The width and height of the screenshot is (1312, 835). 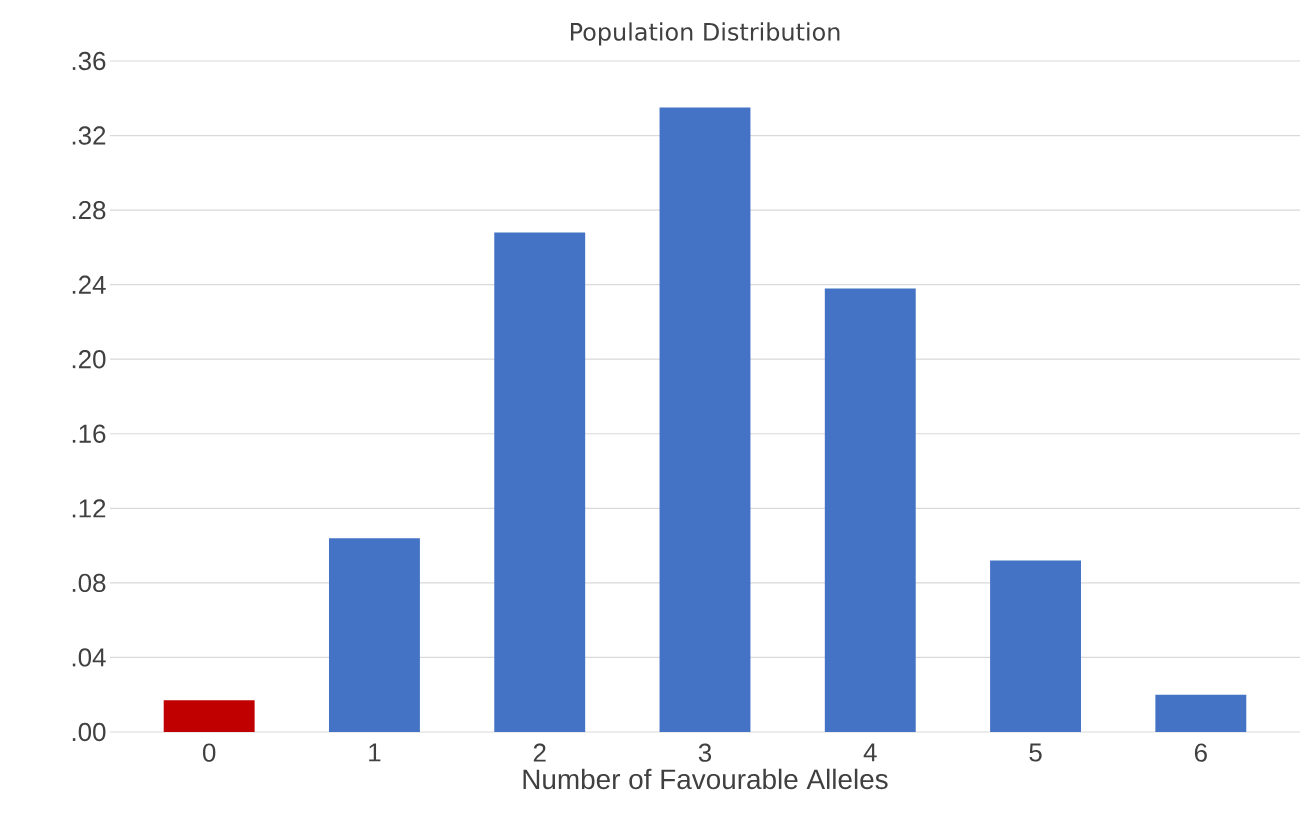 What do you see at coordinates (89, 657) in the screenshot?
I see `y-tick-label: .04` at bounding box center [89, 657].